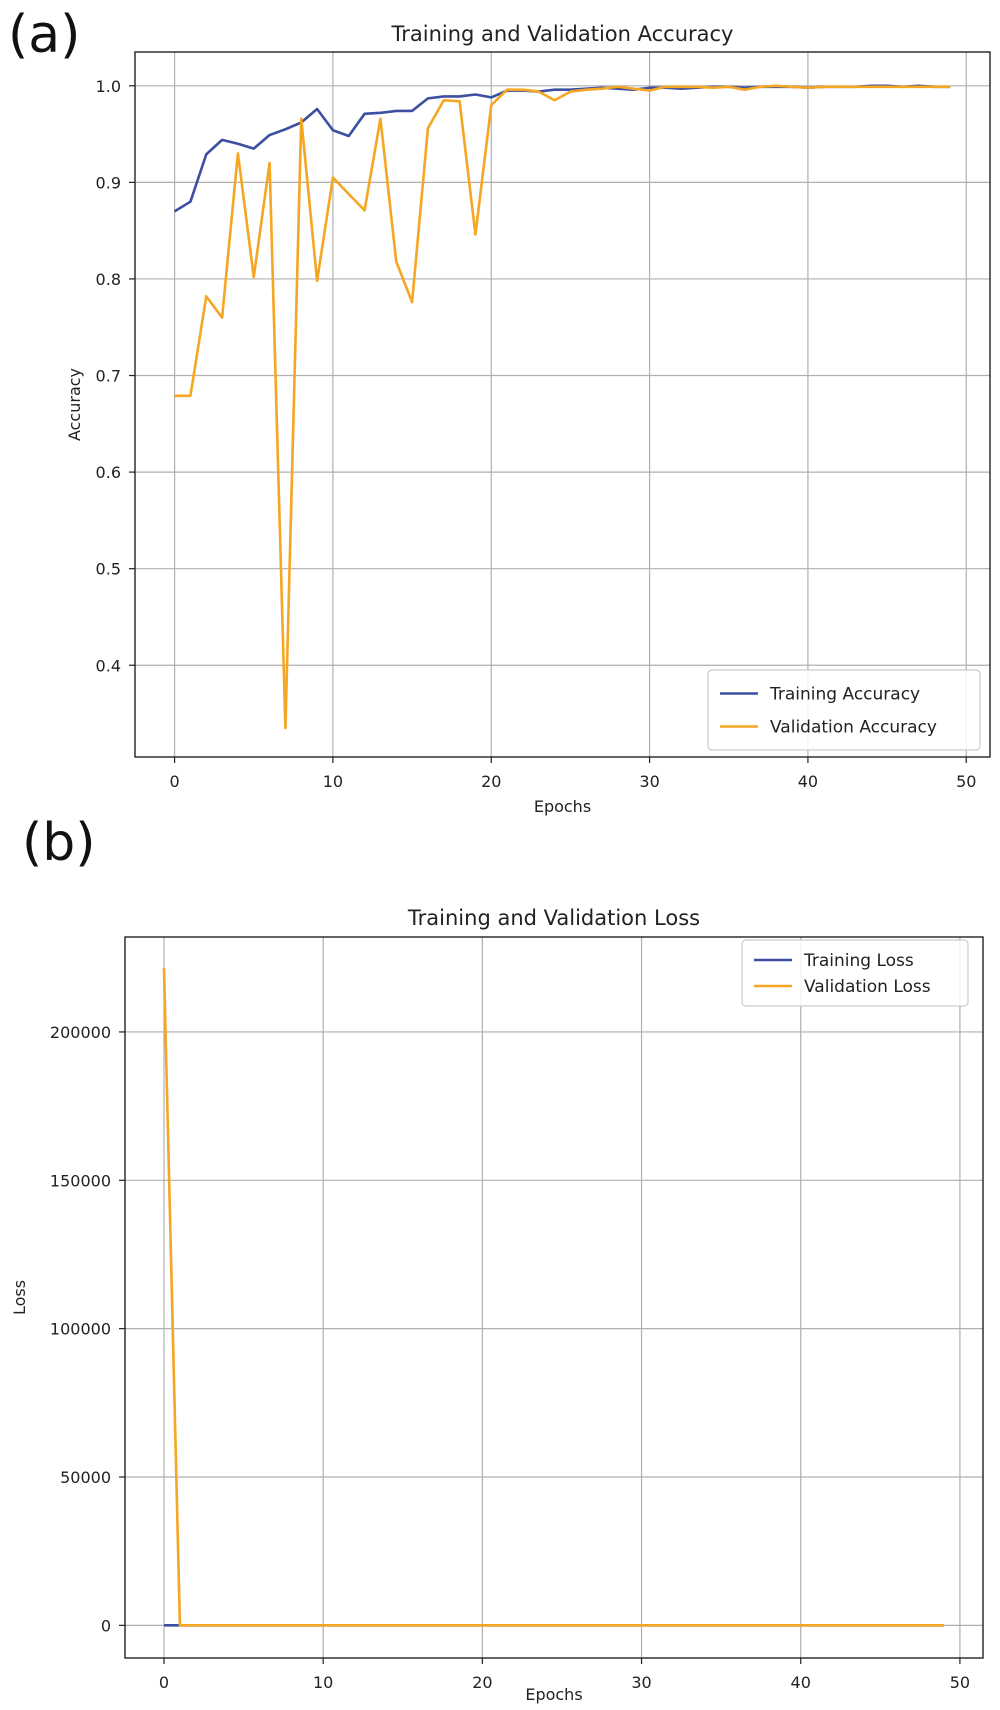  Describe the element at coordinates (108, 665) in the screenshot. I see `y-tick-label: 0.4` at that location.